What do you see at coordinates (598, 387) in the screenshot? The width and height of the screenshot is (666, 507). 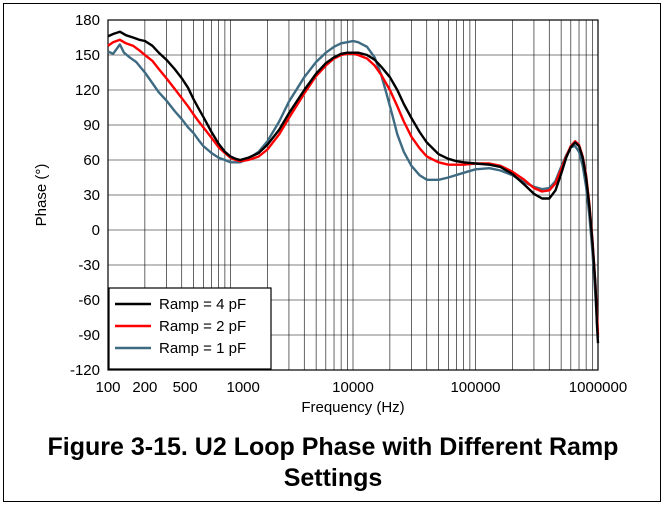 I see `x-tick-label: 1000000` at bounding box center [598, 387].